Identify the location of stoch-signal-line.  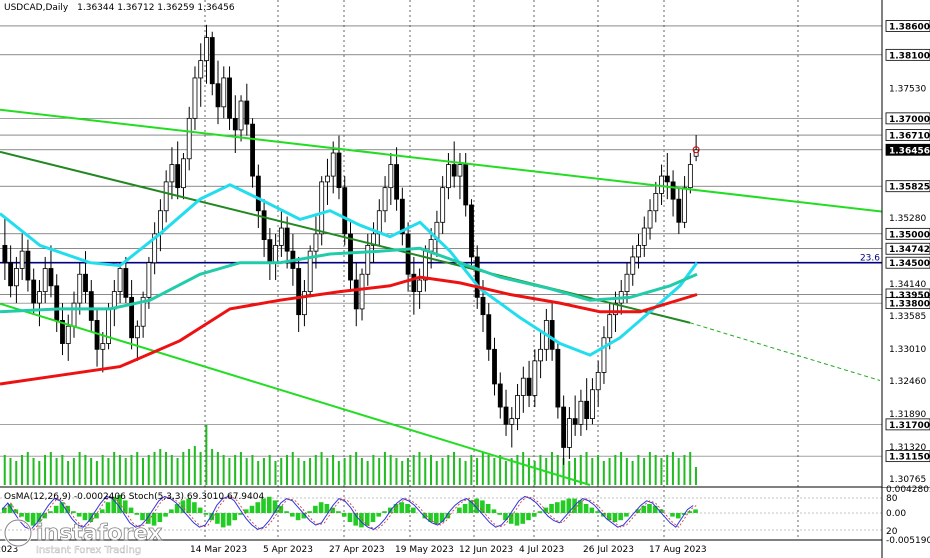
(350, 512).